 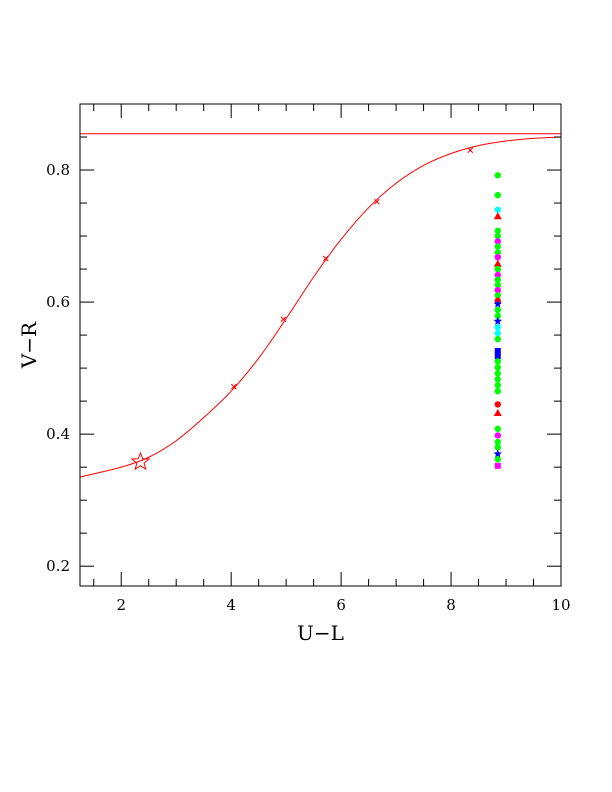 I want to click on y-tick-label: 0.4, so click(x=58, y=434).